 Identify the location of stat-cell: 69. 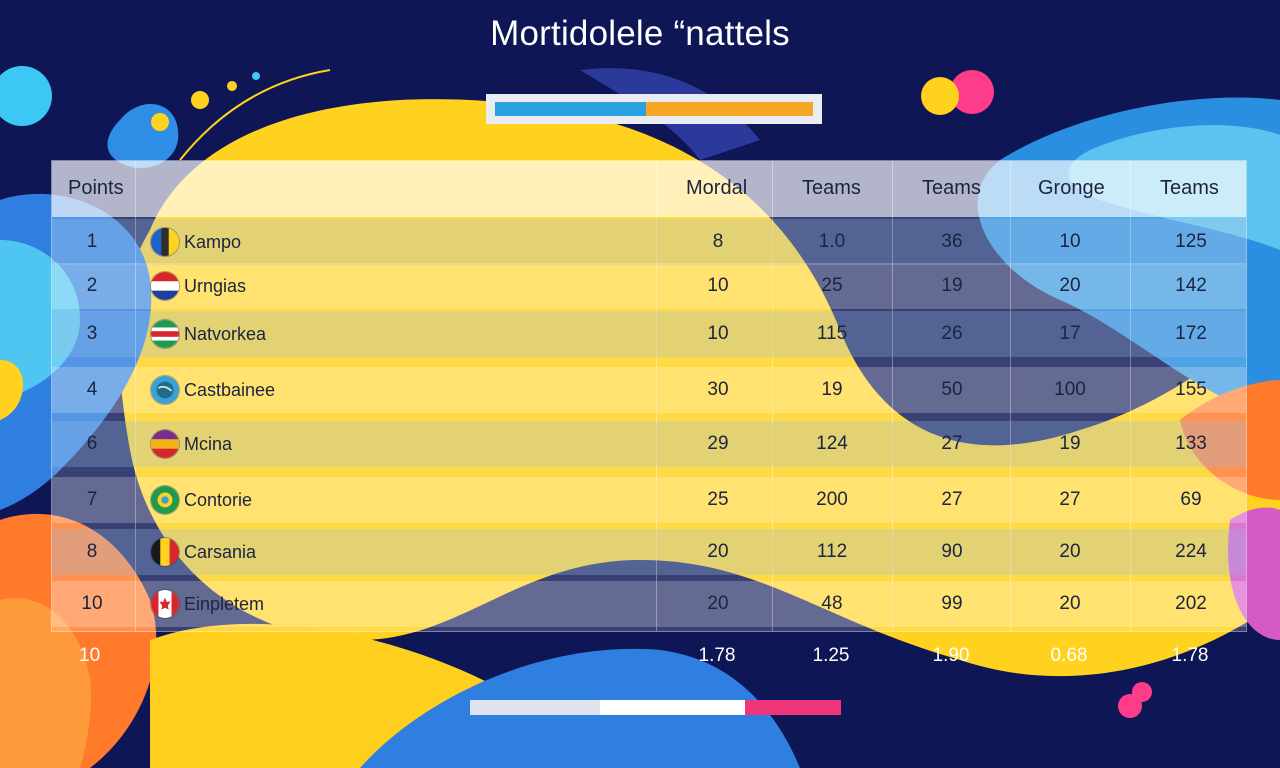
(1191, 499).